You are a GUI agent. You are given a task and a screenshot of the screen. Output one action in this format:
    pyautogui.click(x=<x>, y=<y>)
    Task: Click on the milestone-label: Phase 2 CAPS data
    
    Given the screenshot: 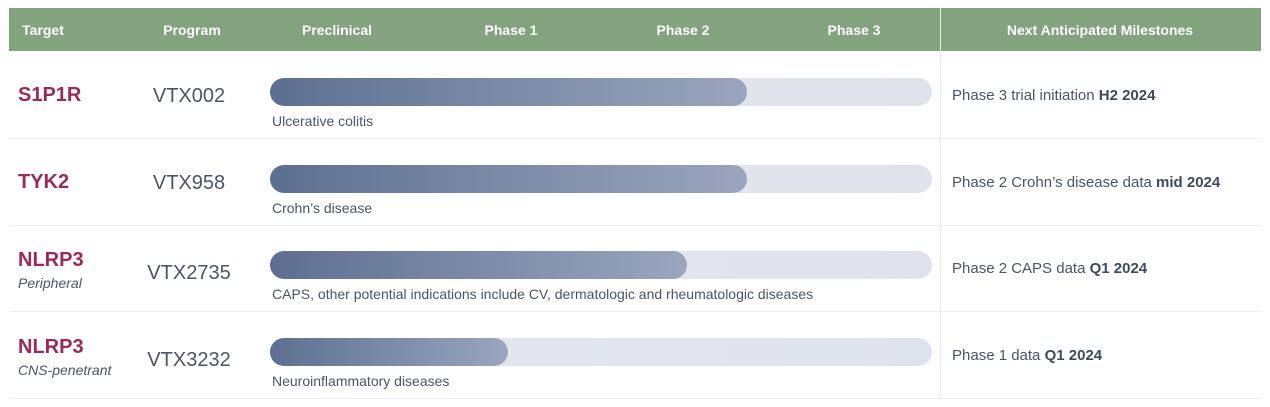 What is the action you would take?
    pyautogui.click(x=1021, y=268)
    